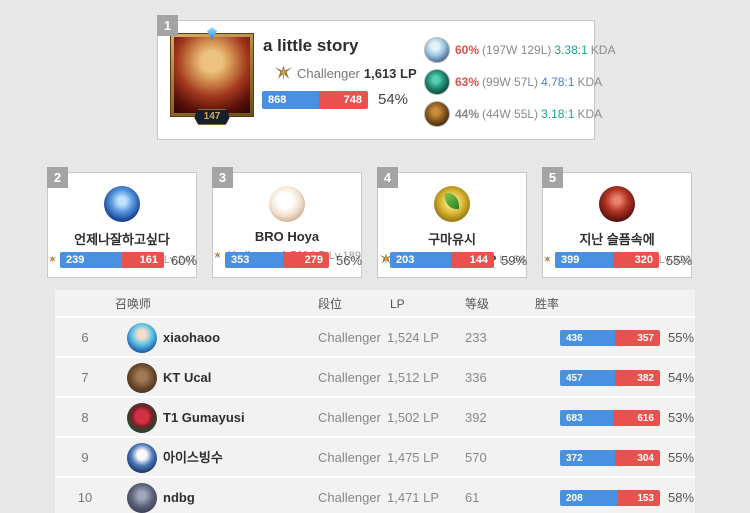 The image size is (750, 513). Describe the element at coordinates (212, 33) in the screenshot. I see `gem-icon` at that location.